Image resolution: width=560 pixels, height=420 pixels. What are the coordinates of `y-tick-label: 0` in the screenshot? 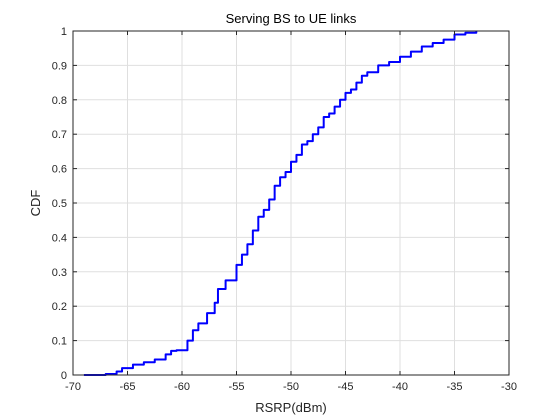 It's located at (64, 376).